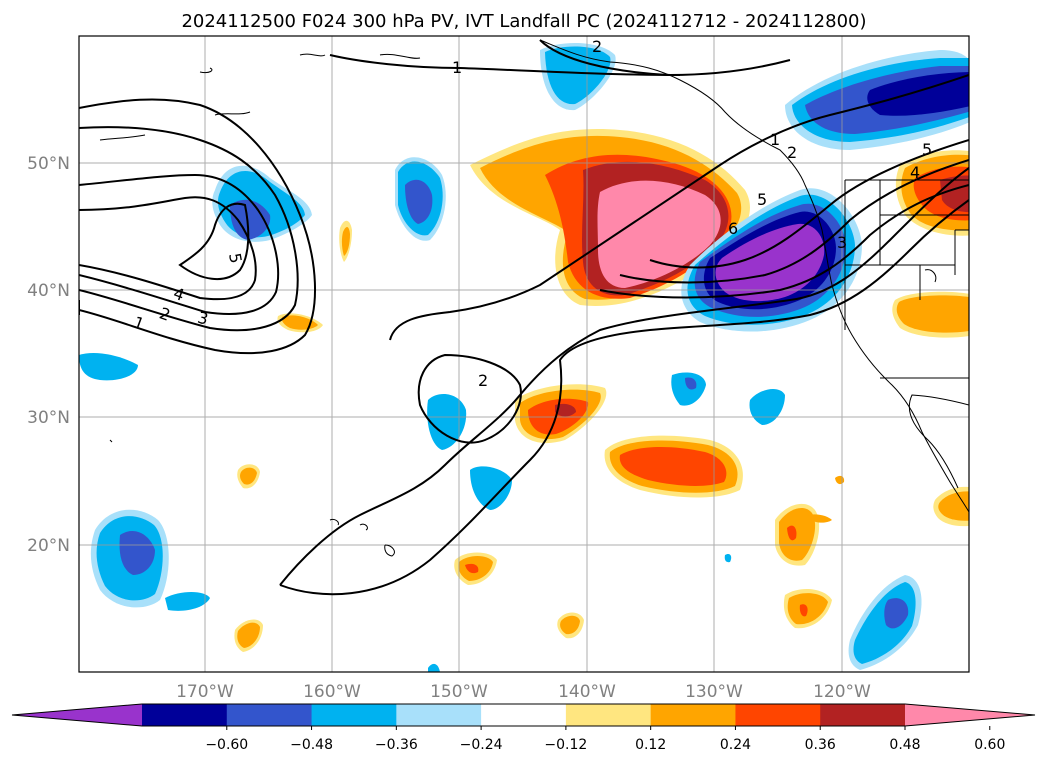 This screenshot has width=1047, height=765. I want to click on colorbar-tick-label: 0.12, so click(650, 745).